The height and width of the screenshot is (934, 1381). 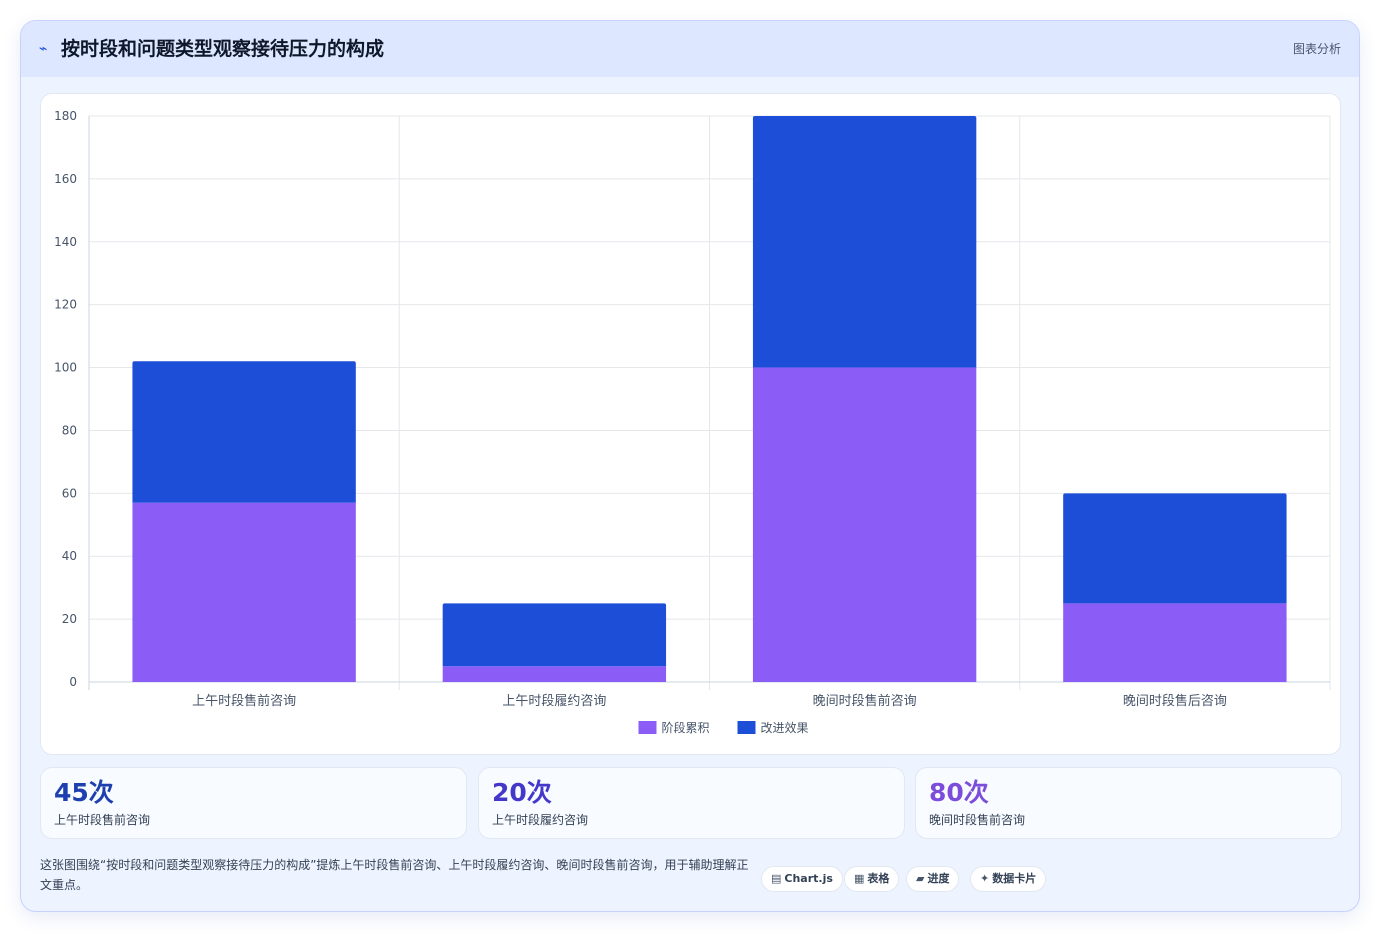 I want to click on y-tick-label: 140, so click(x=65, y=242).